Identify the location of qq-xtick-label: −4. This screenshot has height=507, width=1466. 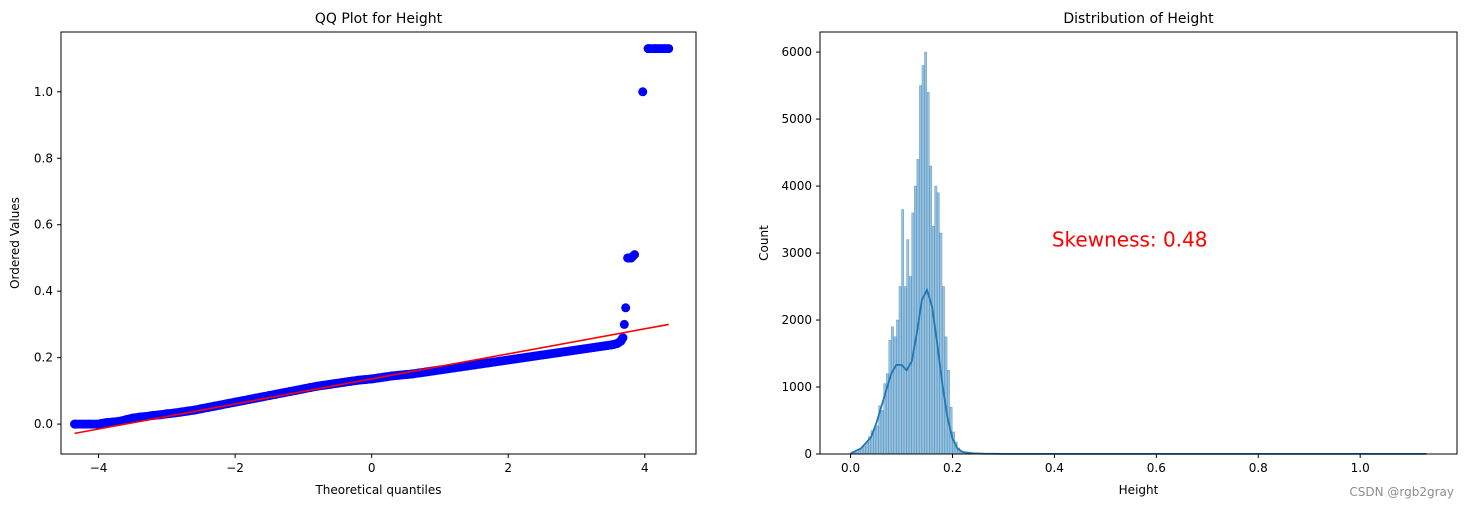
(99, 468).